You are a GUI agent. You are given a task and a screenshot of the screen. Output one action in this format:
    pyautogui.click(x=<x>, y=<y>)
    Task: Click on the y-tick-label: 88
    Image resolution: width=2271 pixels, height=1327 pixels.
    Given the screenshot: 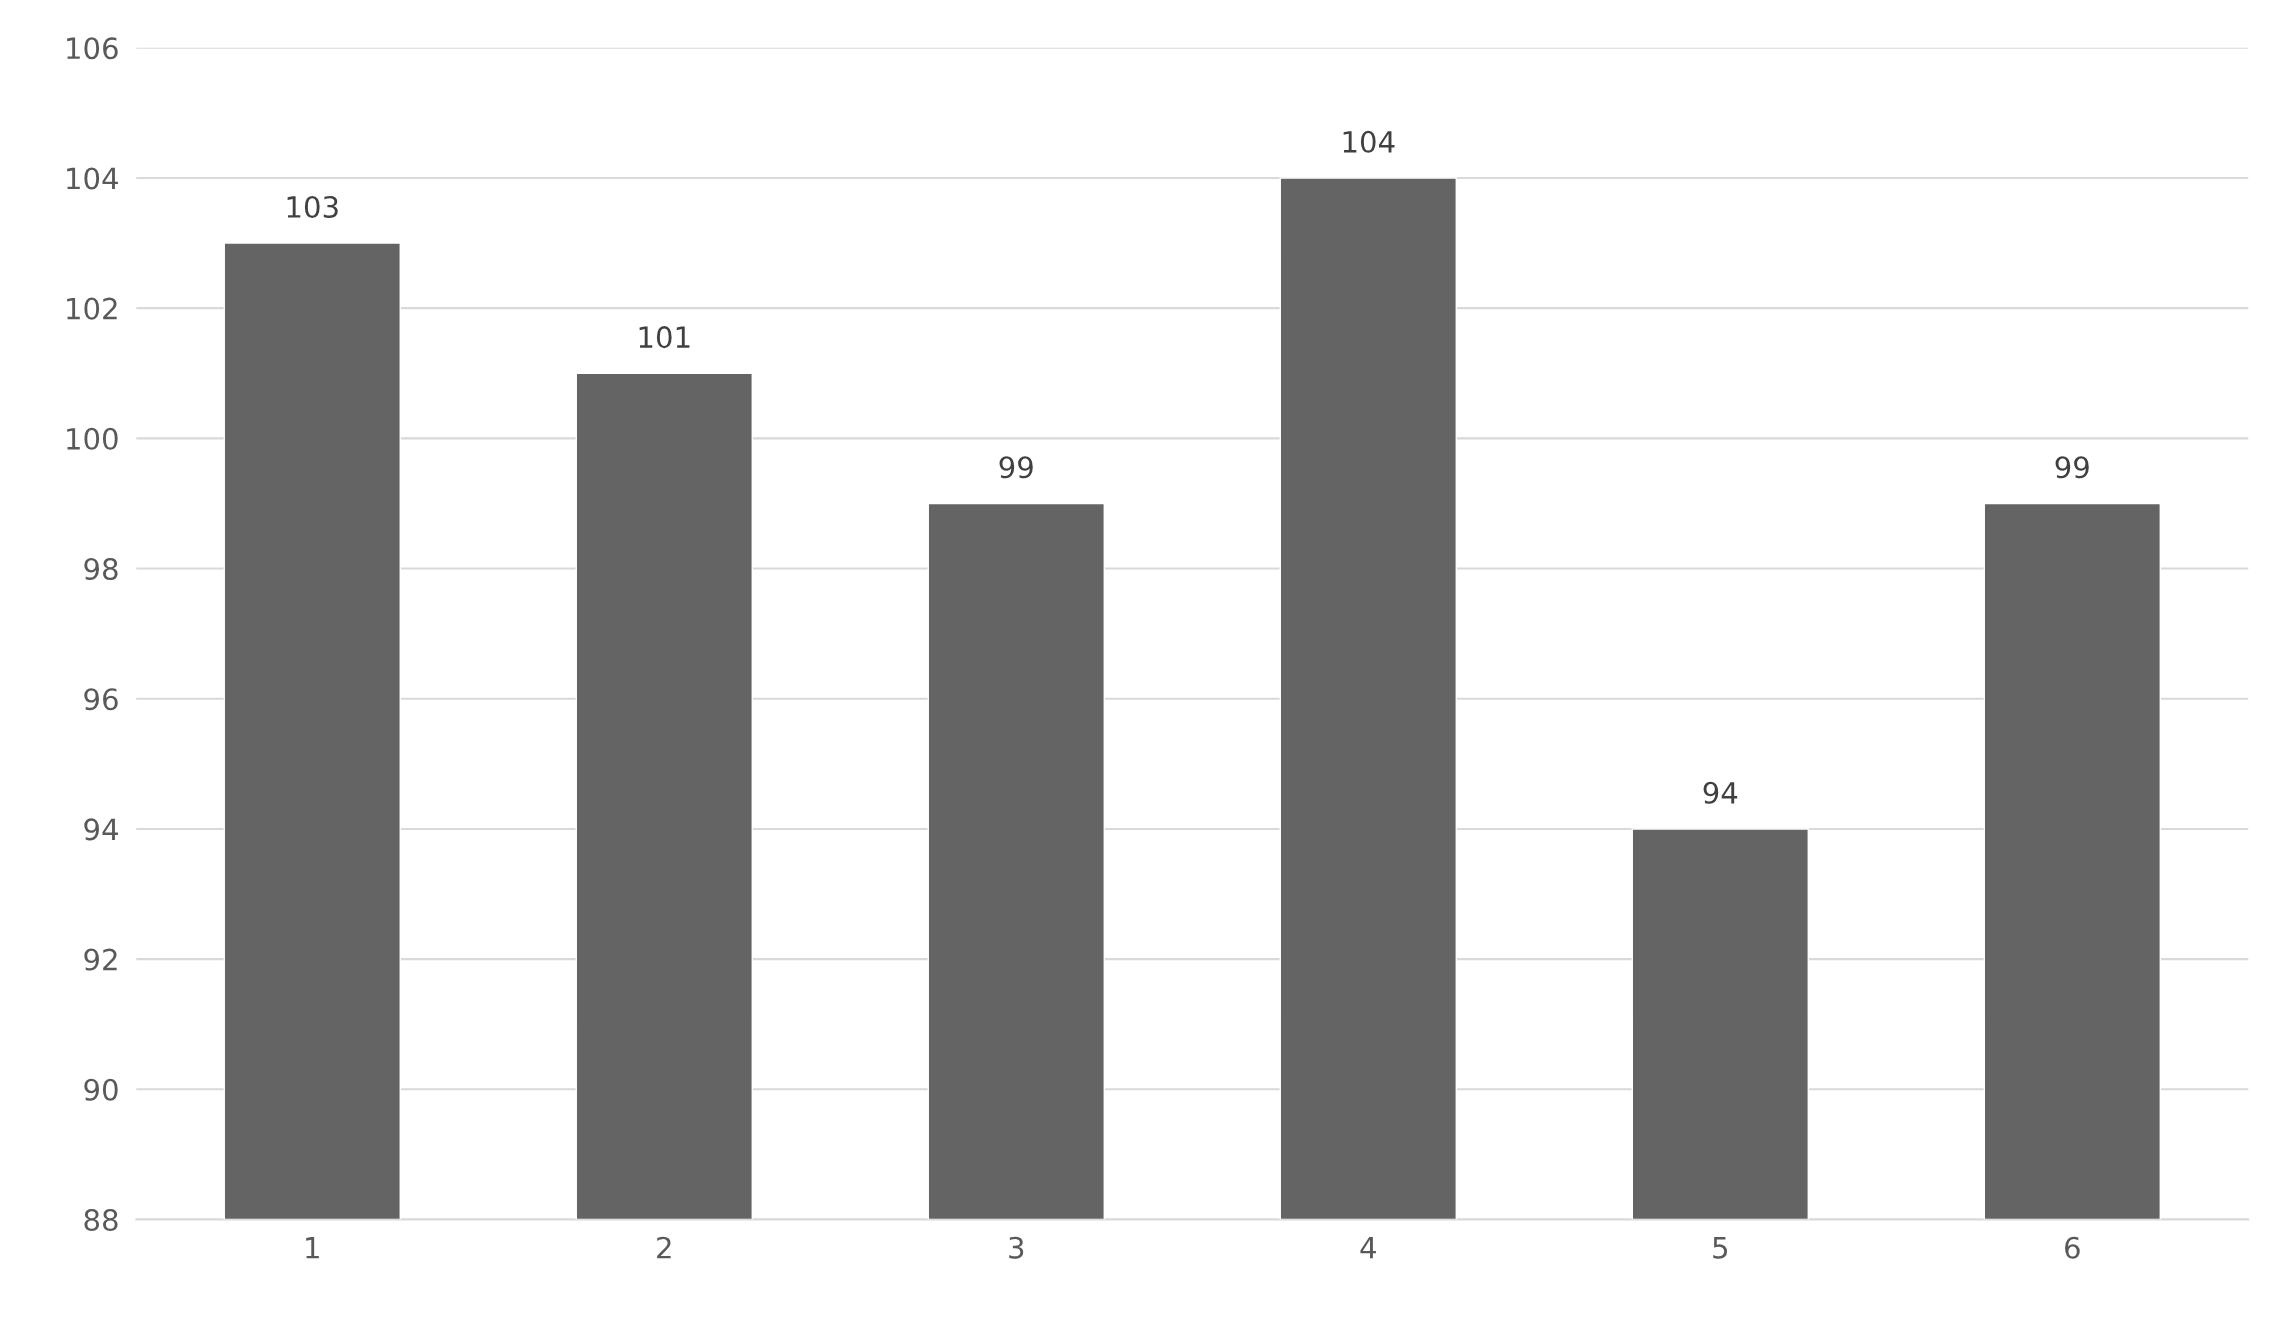 What is the action you would take?
    pyautogui.click(x=101, y=1220)
    